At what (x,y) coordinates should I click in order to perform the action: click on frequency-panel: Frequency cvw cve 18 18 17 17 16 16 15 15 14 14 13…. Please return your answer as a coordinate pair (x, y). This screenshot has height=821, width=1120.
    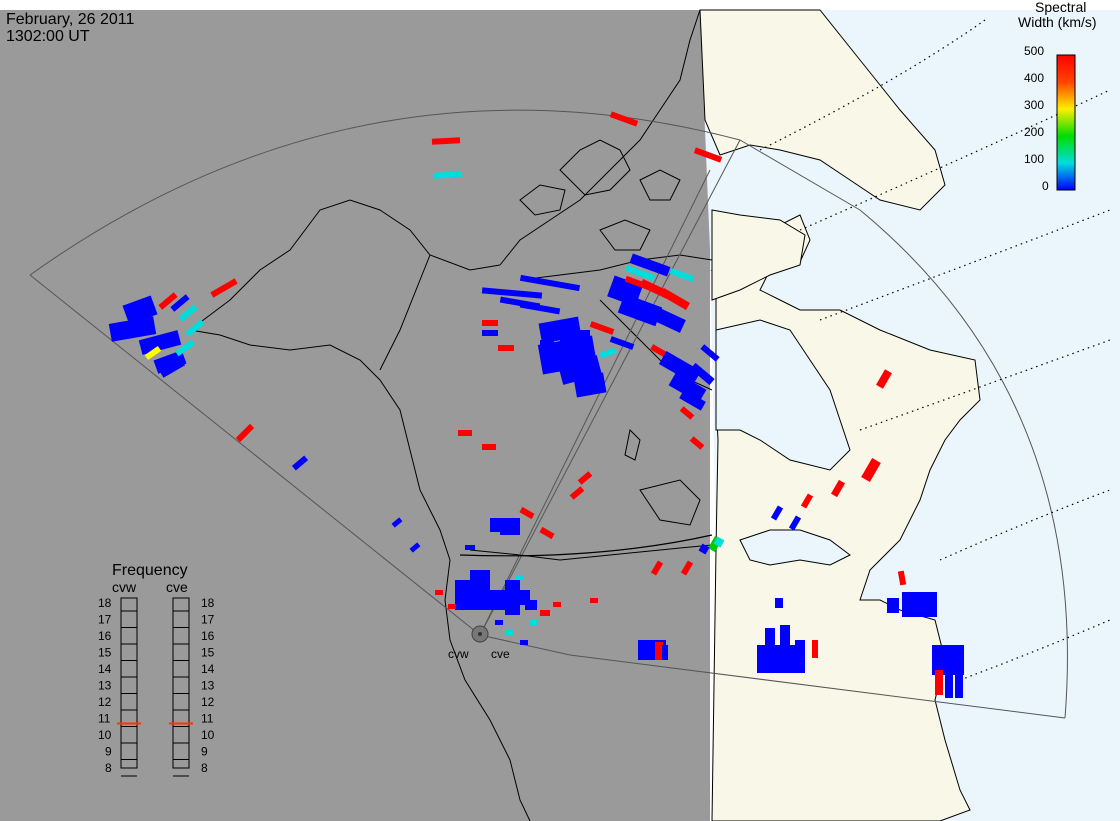
    Looking at the image, I should click on (156, 669).